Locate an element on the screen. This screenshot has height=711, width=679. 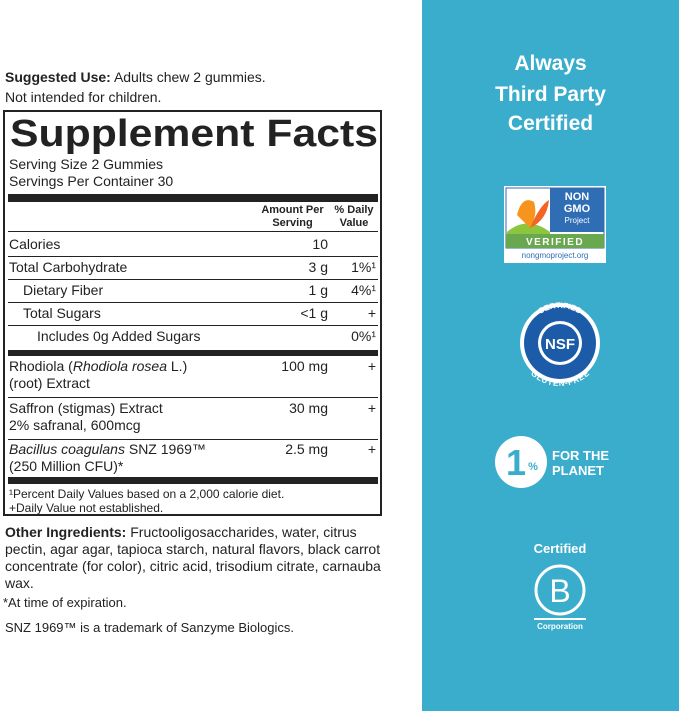
nutrient-amount: 10 is located at coordinates (320, 244).